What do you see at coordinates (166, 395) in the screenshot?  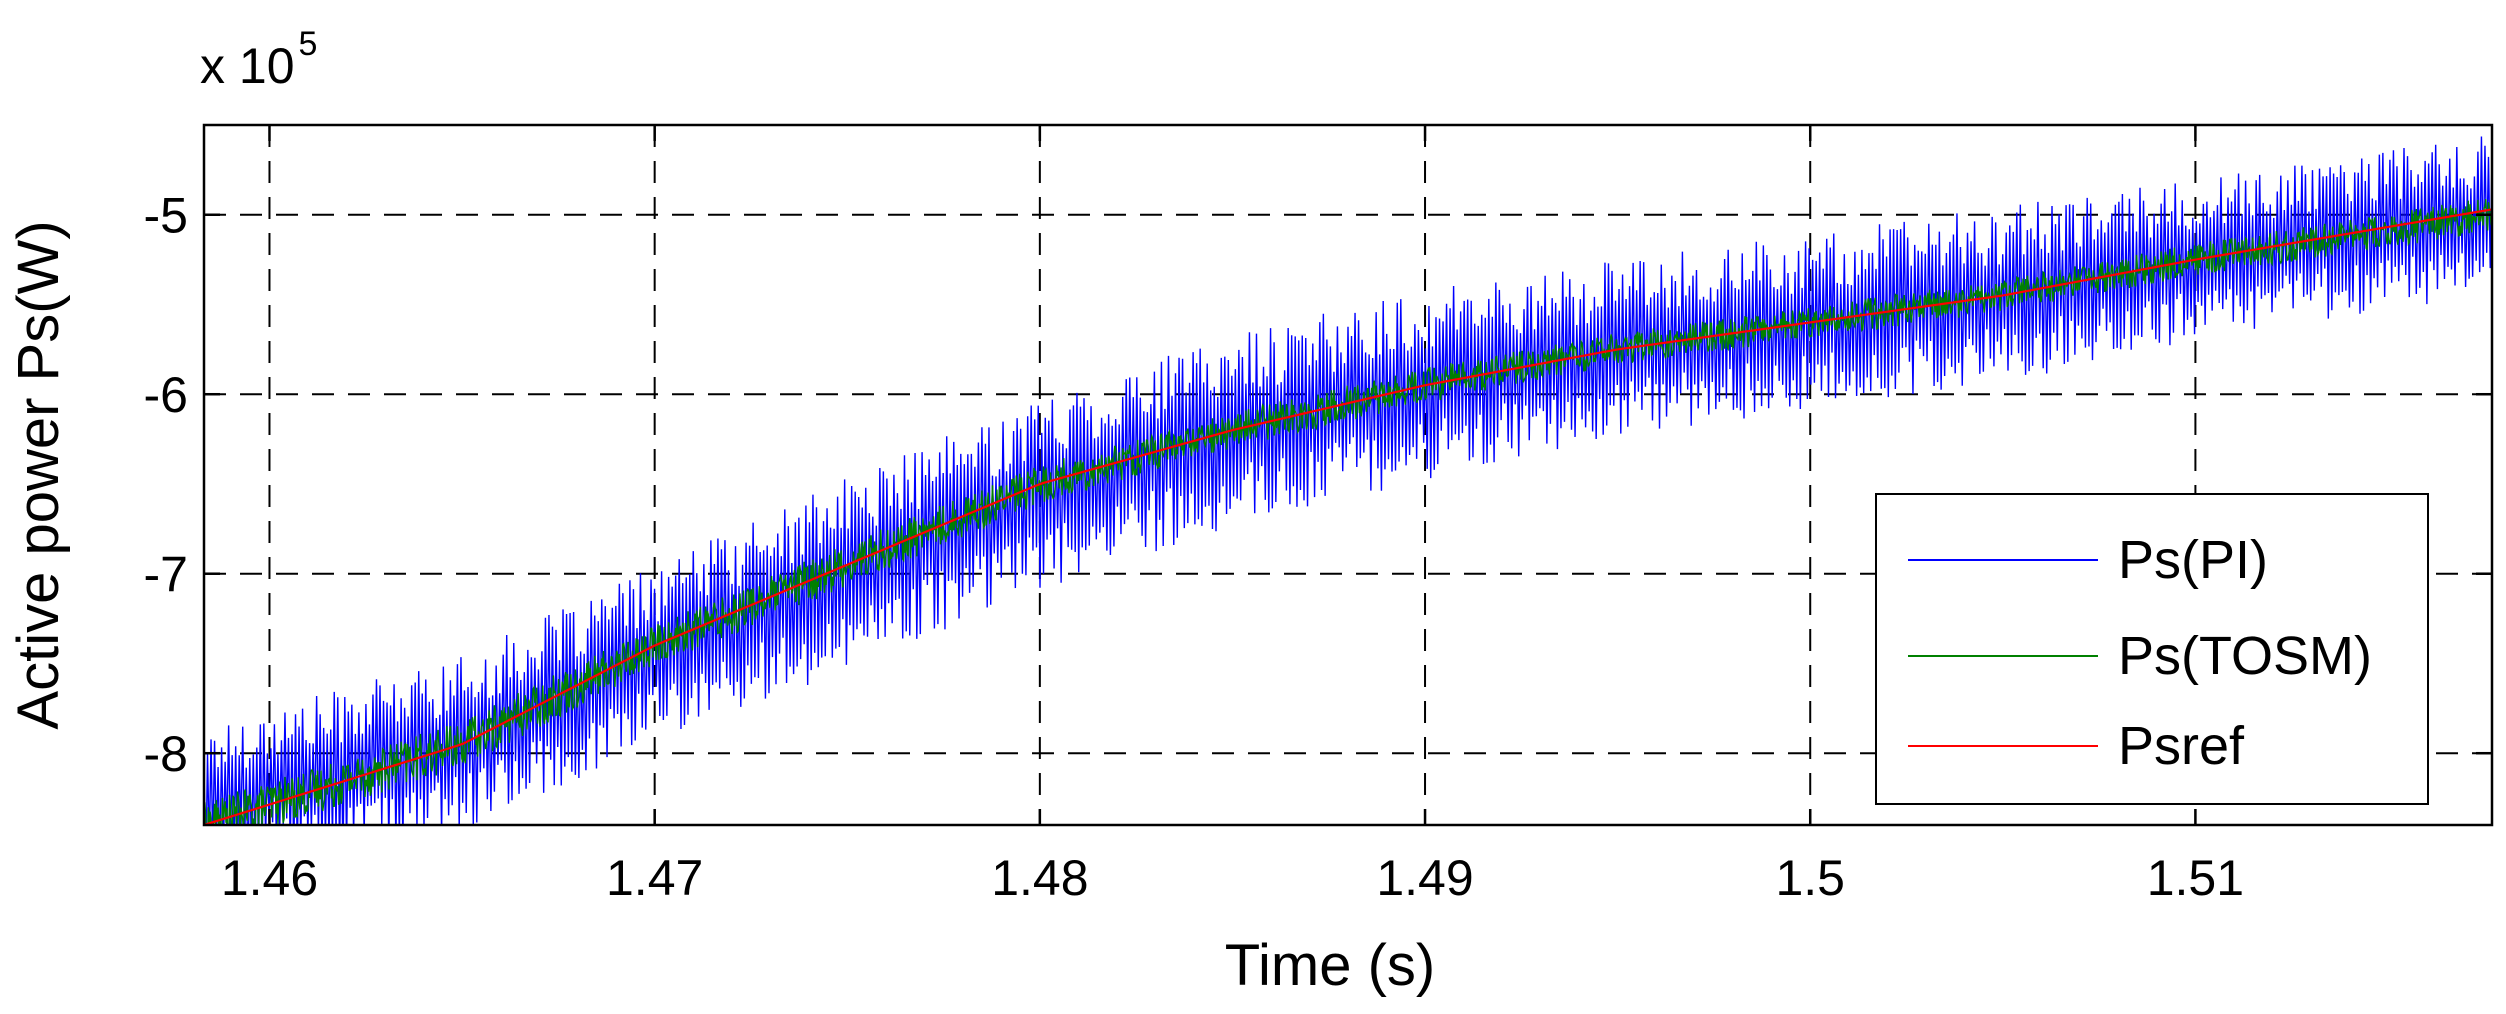 I see `y-tick-label: -6` at bounding box center [166, 395].